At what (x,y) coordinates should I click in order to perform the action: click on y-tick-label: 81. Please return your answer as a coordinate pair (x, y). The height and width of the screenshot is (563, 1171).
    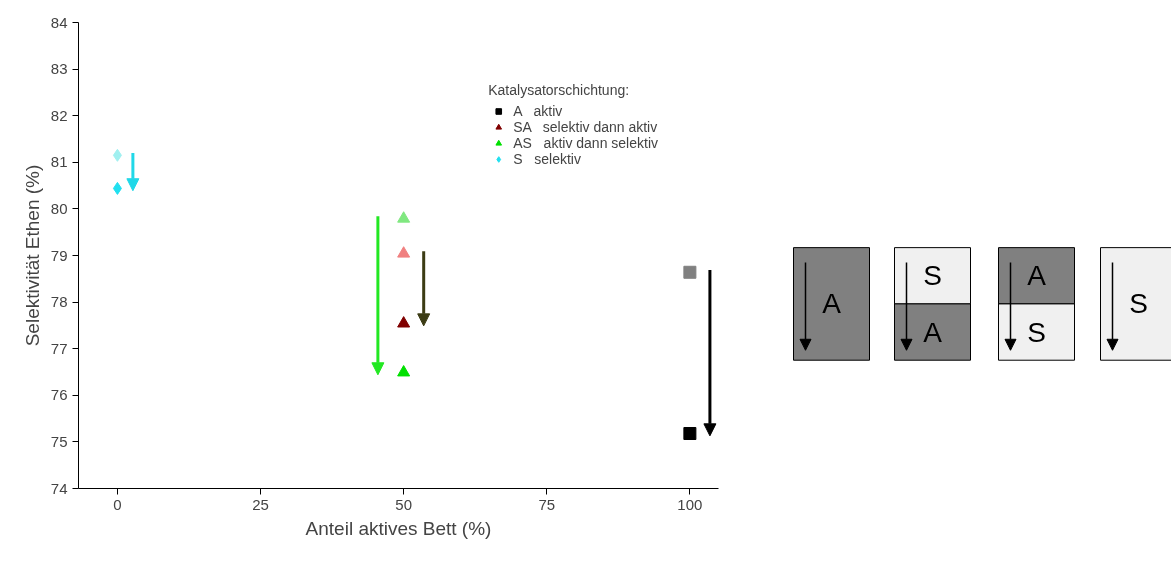
    Looking at the image, I should click on (59, 162).